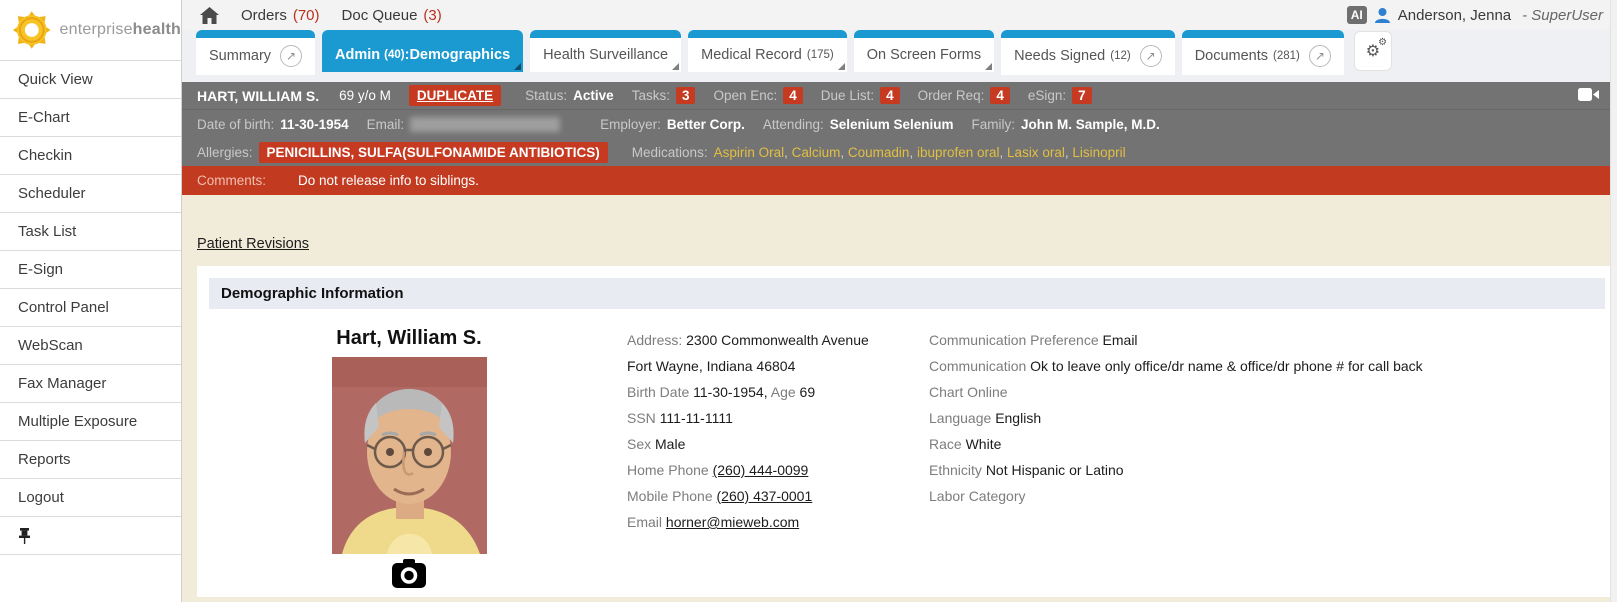 This screenshot has height=602, width=1617. I want to click on orders-count: (70), so click(306, 15).